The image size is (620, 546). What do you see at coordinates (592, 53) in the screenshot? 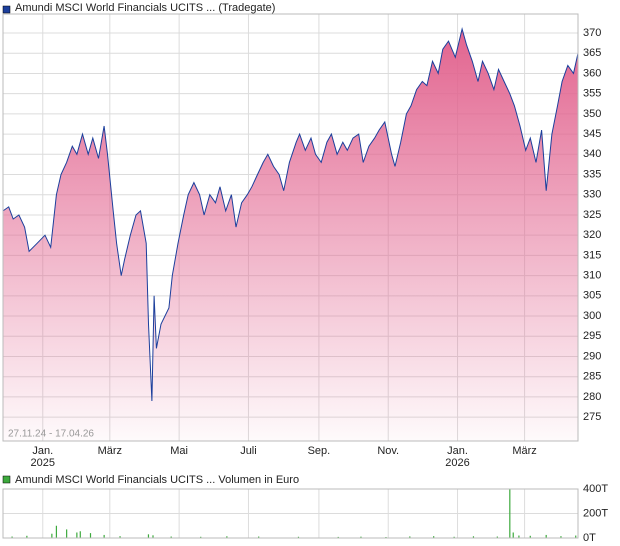
I see `y-tick-label: 365` at bounding box center [592, 53].